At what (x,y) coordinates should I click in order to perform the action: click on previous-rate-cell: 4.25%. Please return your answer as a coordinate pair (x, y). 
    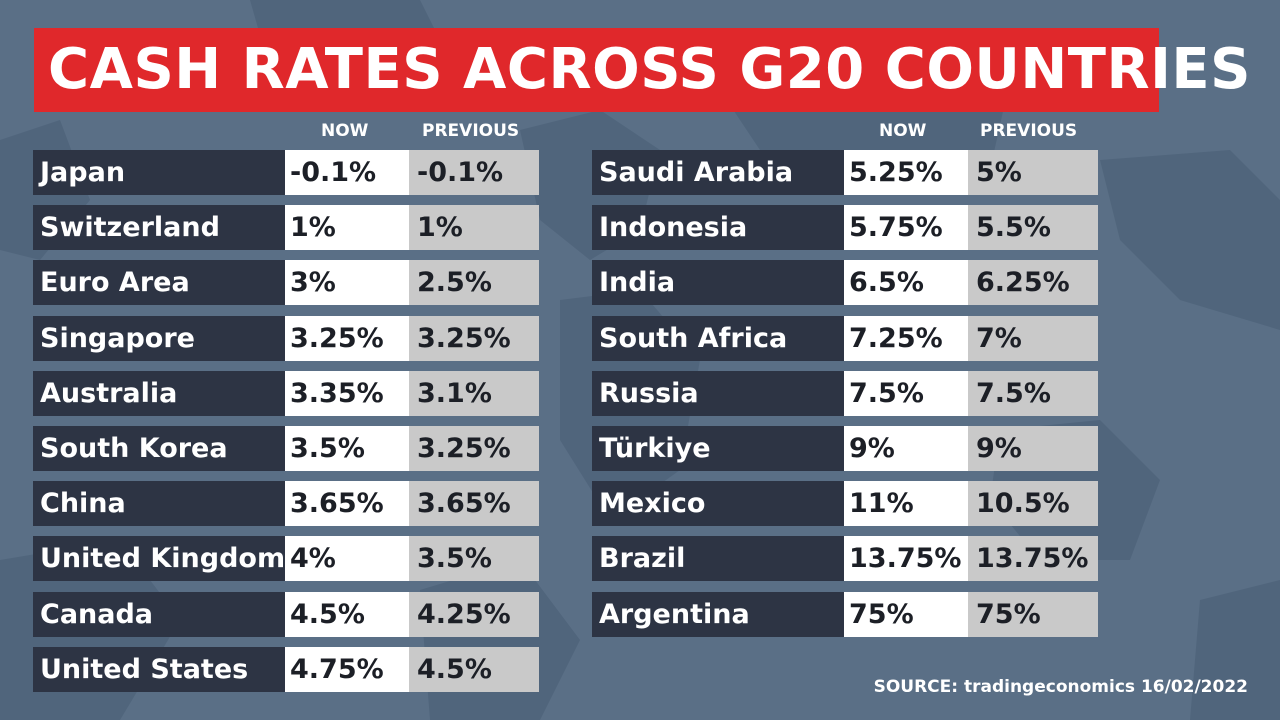
    Looking at the image, I should click on (474, 614).